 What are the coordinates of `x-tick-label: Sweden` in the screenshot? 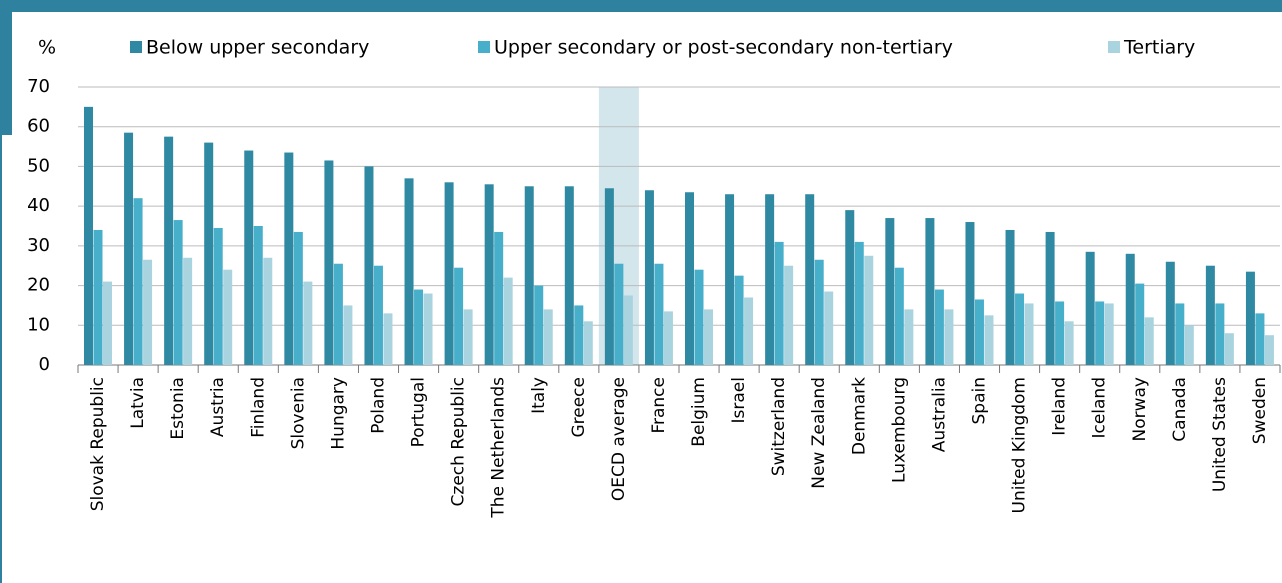 It's located at (1260, 410).